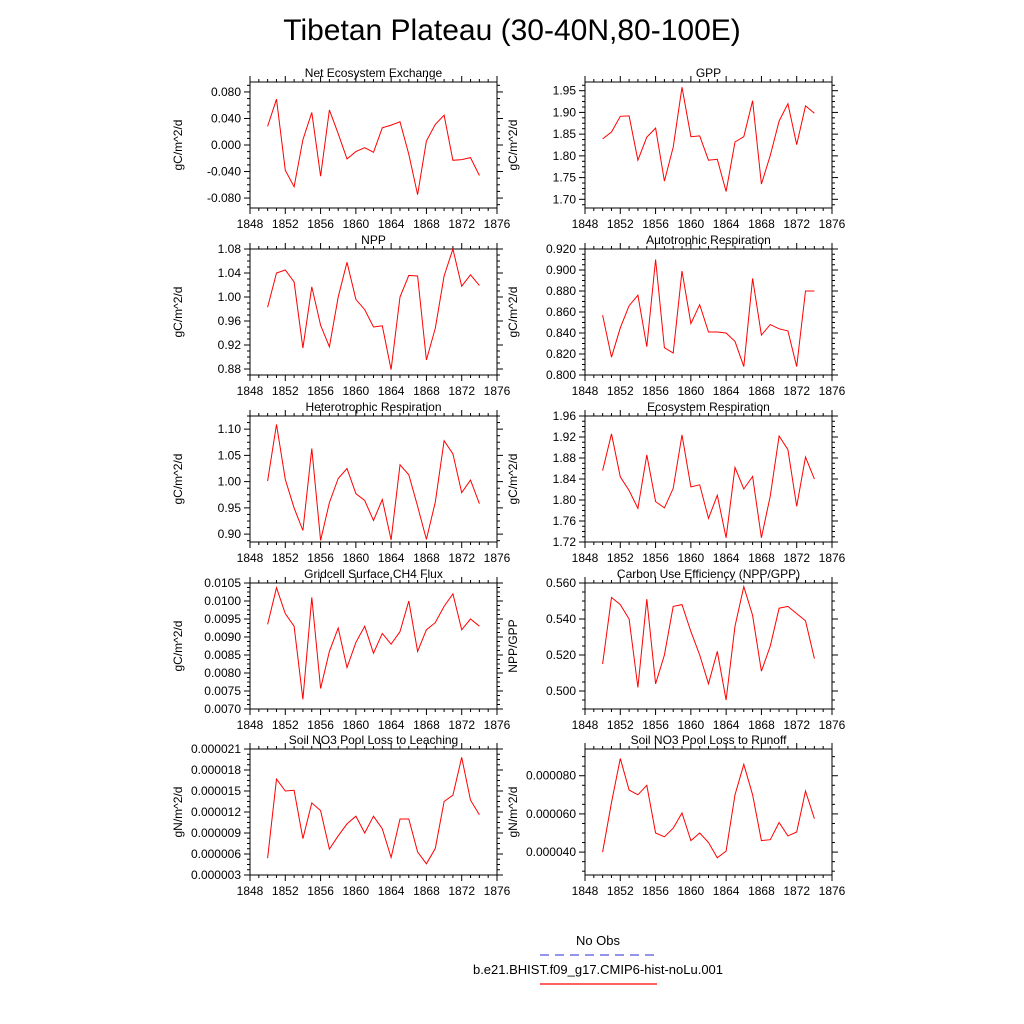 The height and width of the screenshot is (1024, 1024). What do you see at coordinates (216, 875) in the screenshot?
I see `y-tick-label: 0.000003` at bounding box center [216, 875].